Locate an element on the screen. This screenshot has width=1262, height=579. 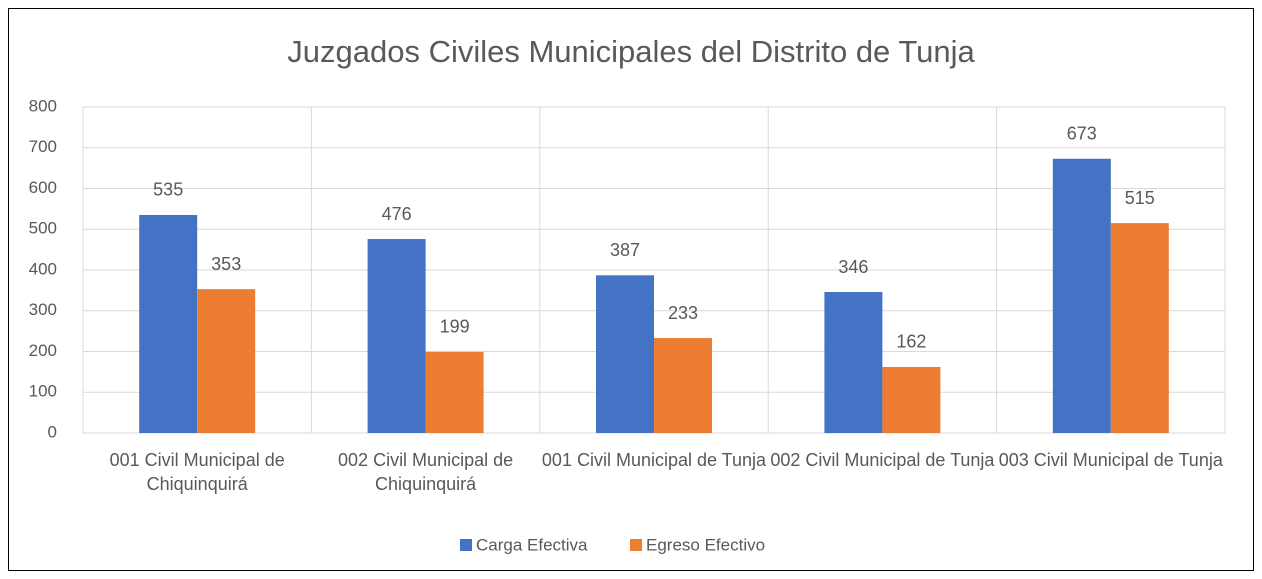
y-tick-label: 600 is located at coordinates (43, 187).